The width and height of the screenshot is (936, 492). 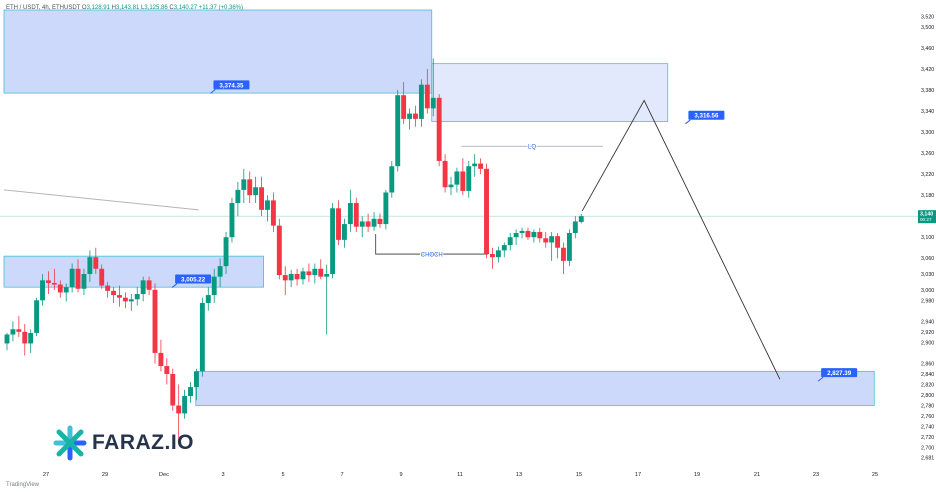 What do you see at coordinates (927, 407) in the screenshot?
I see `y-tick-label: 2,780` at bounding box center [927, 407].